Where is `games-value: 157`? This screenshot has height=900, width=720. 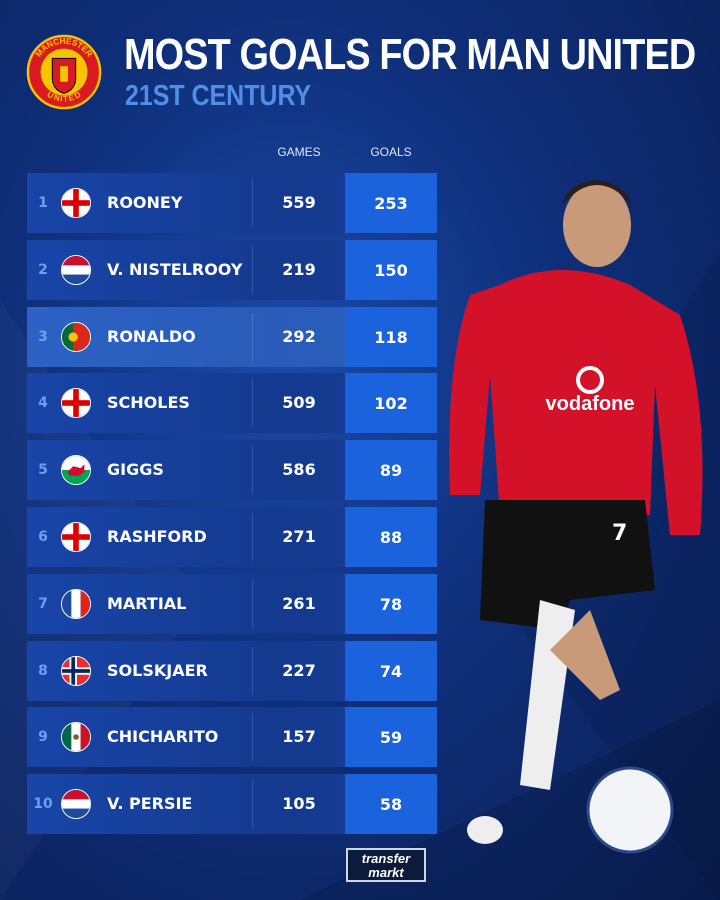 games-value: 157 is located at coordinates (299, 737).